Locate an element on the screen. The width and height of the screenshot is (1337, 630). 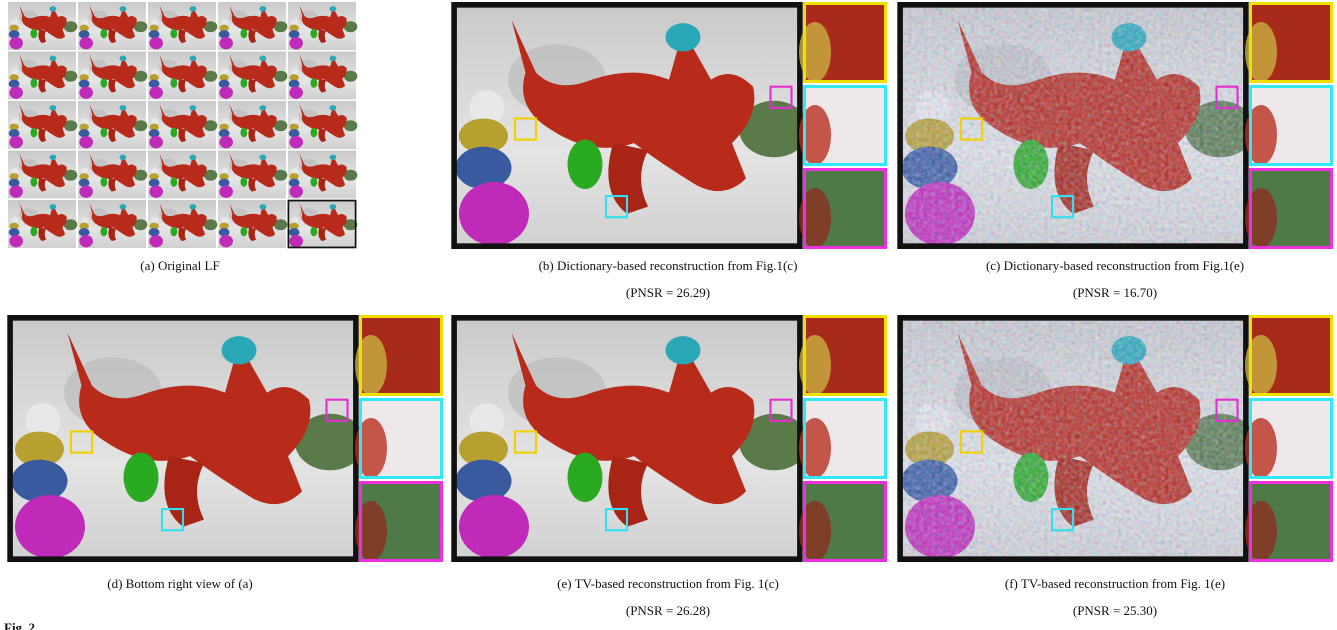
roi-cyan is located at coordinates (616, 520).